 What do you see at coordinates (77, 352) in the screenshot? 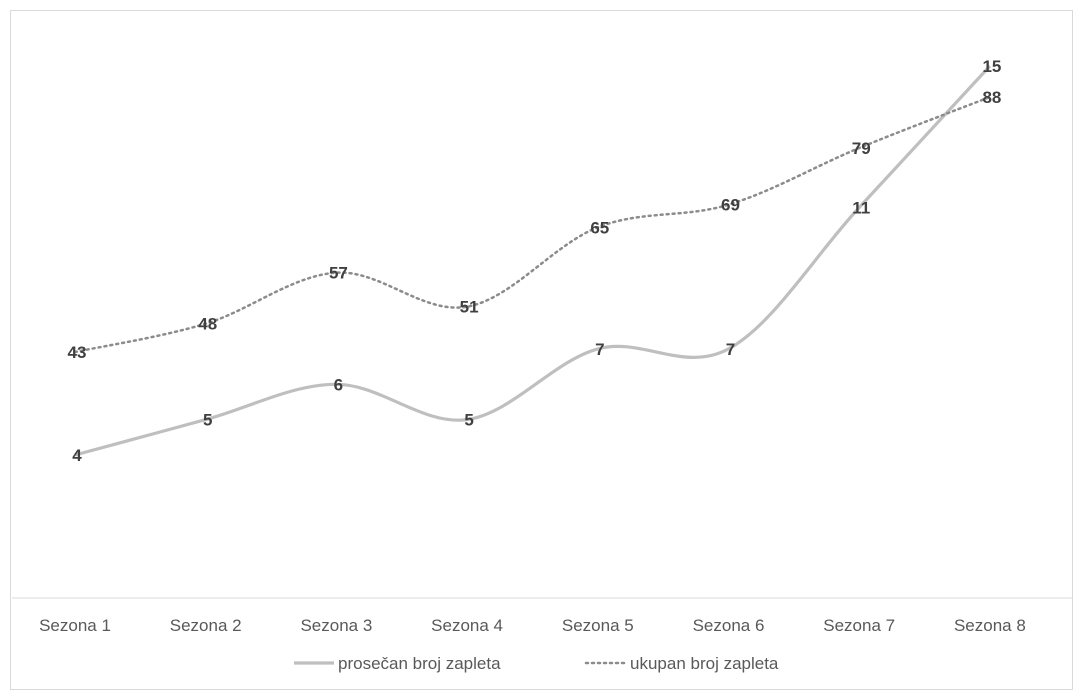
I see `data-label: 43` at bounding box center [77, 352].